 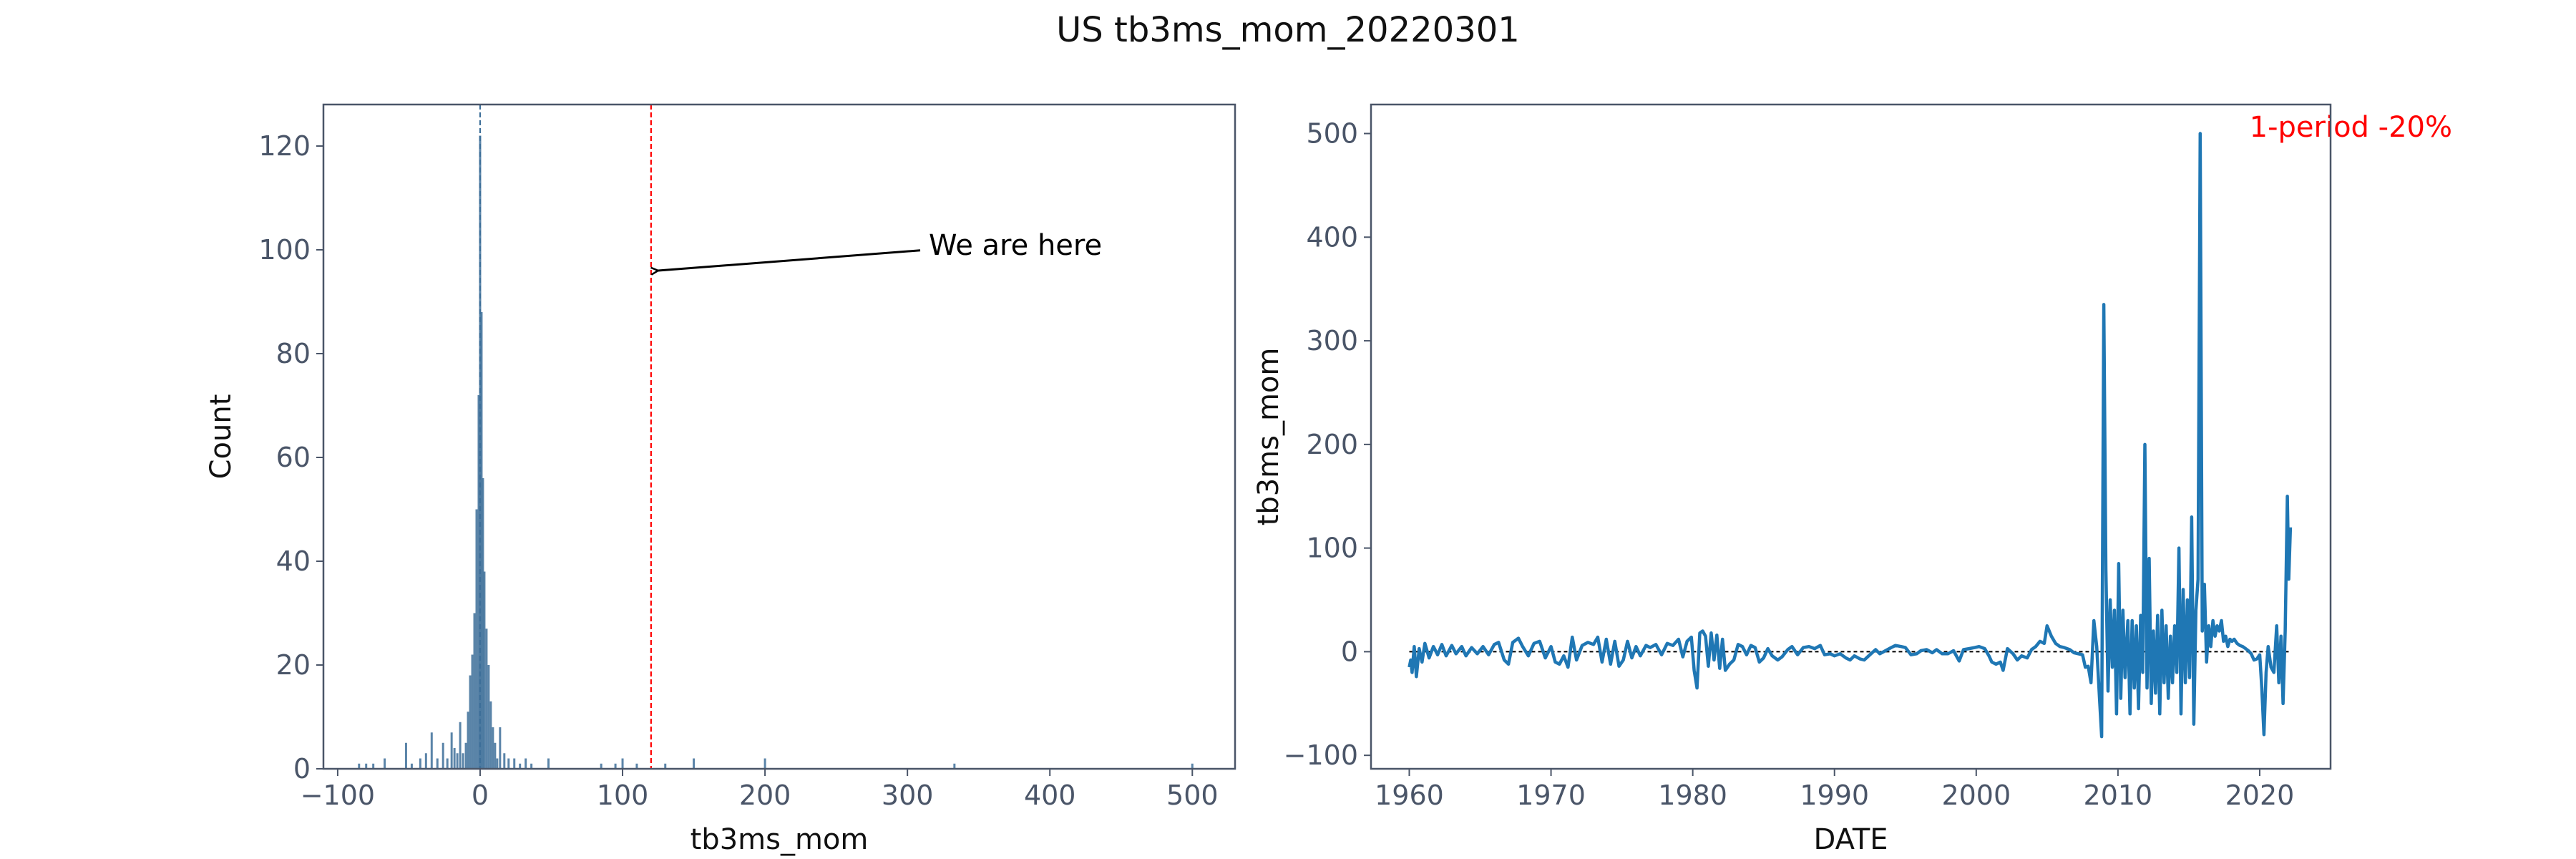 I want to click on line-ytick-label: 400, so click(x=1332, y=237).